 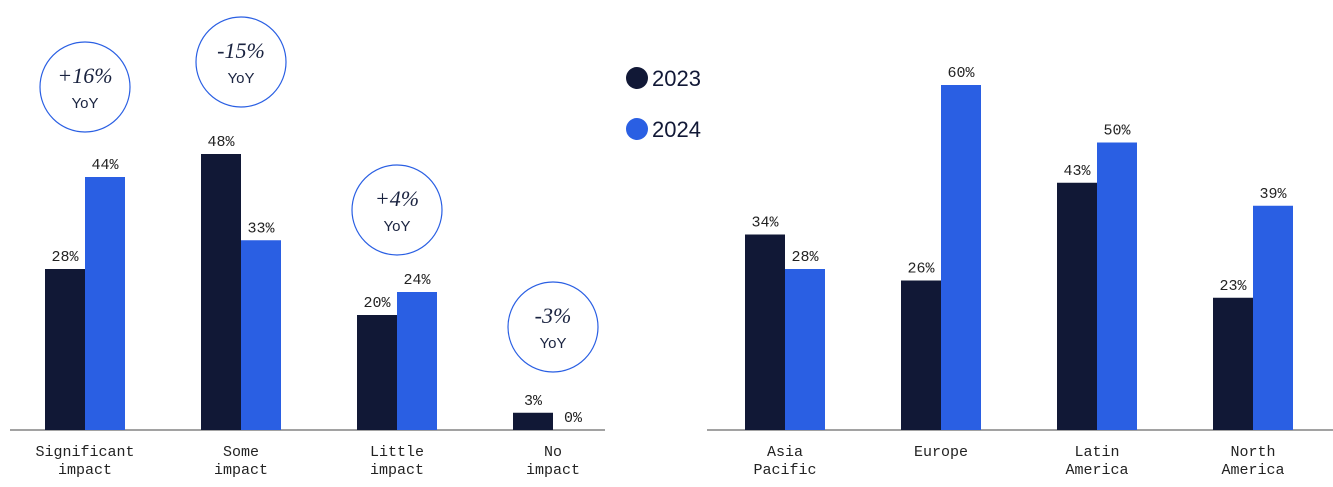 I want to click on x-tick-label: Little impact, so click(x=397, y=461).